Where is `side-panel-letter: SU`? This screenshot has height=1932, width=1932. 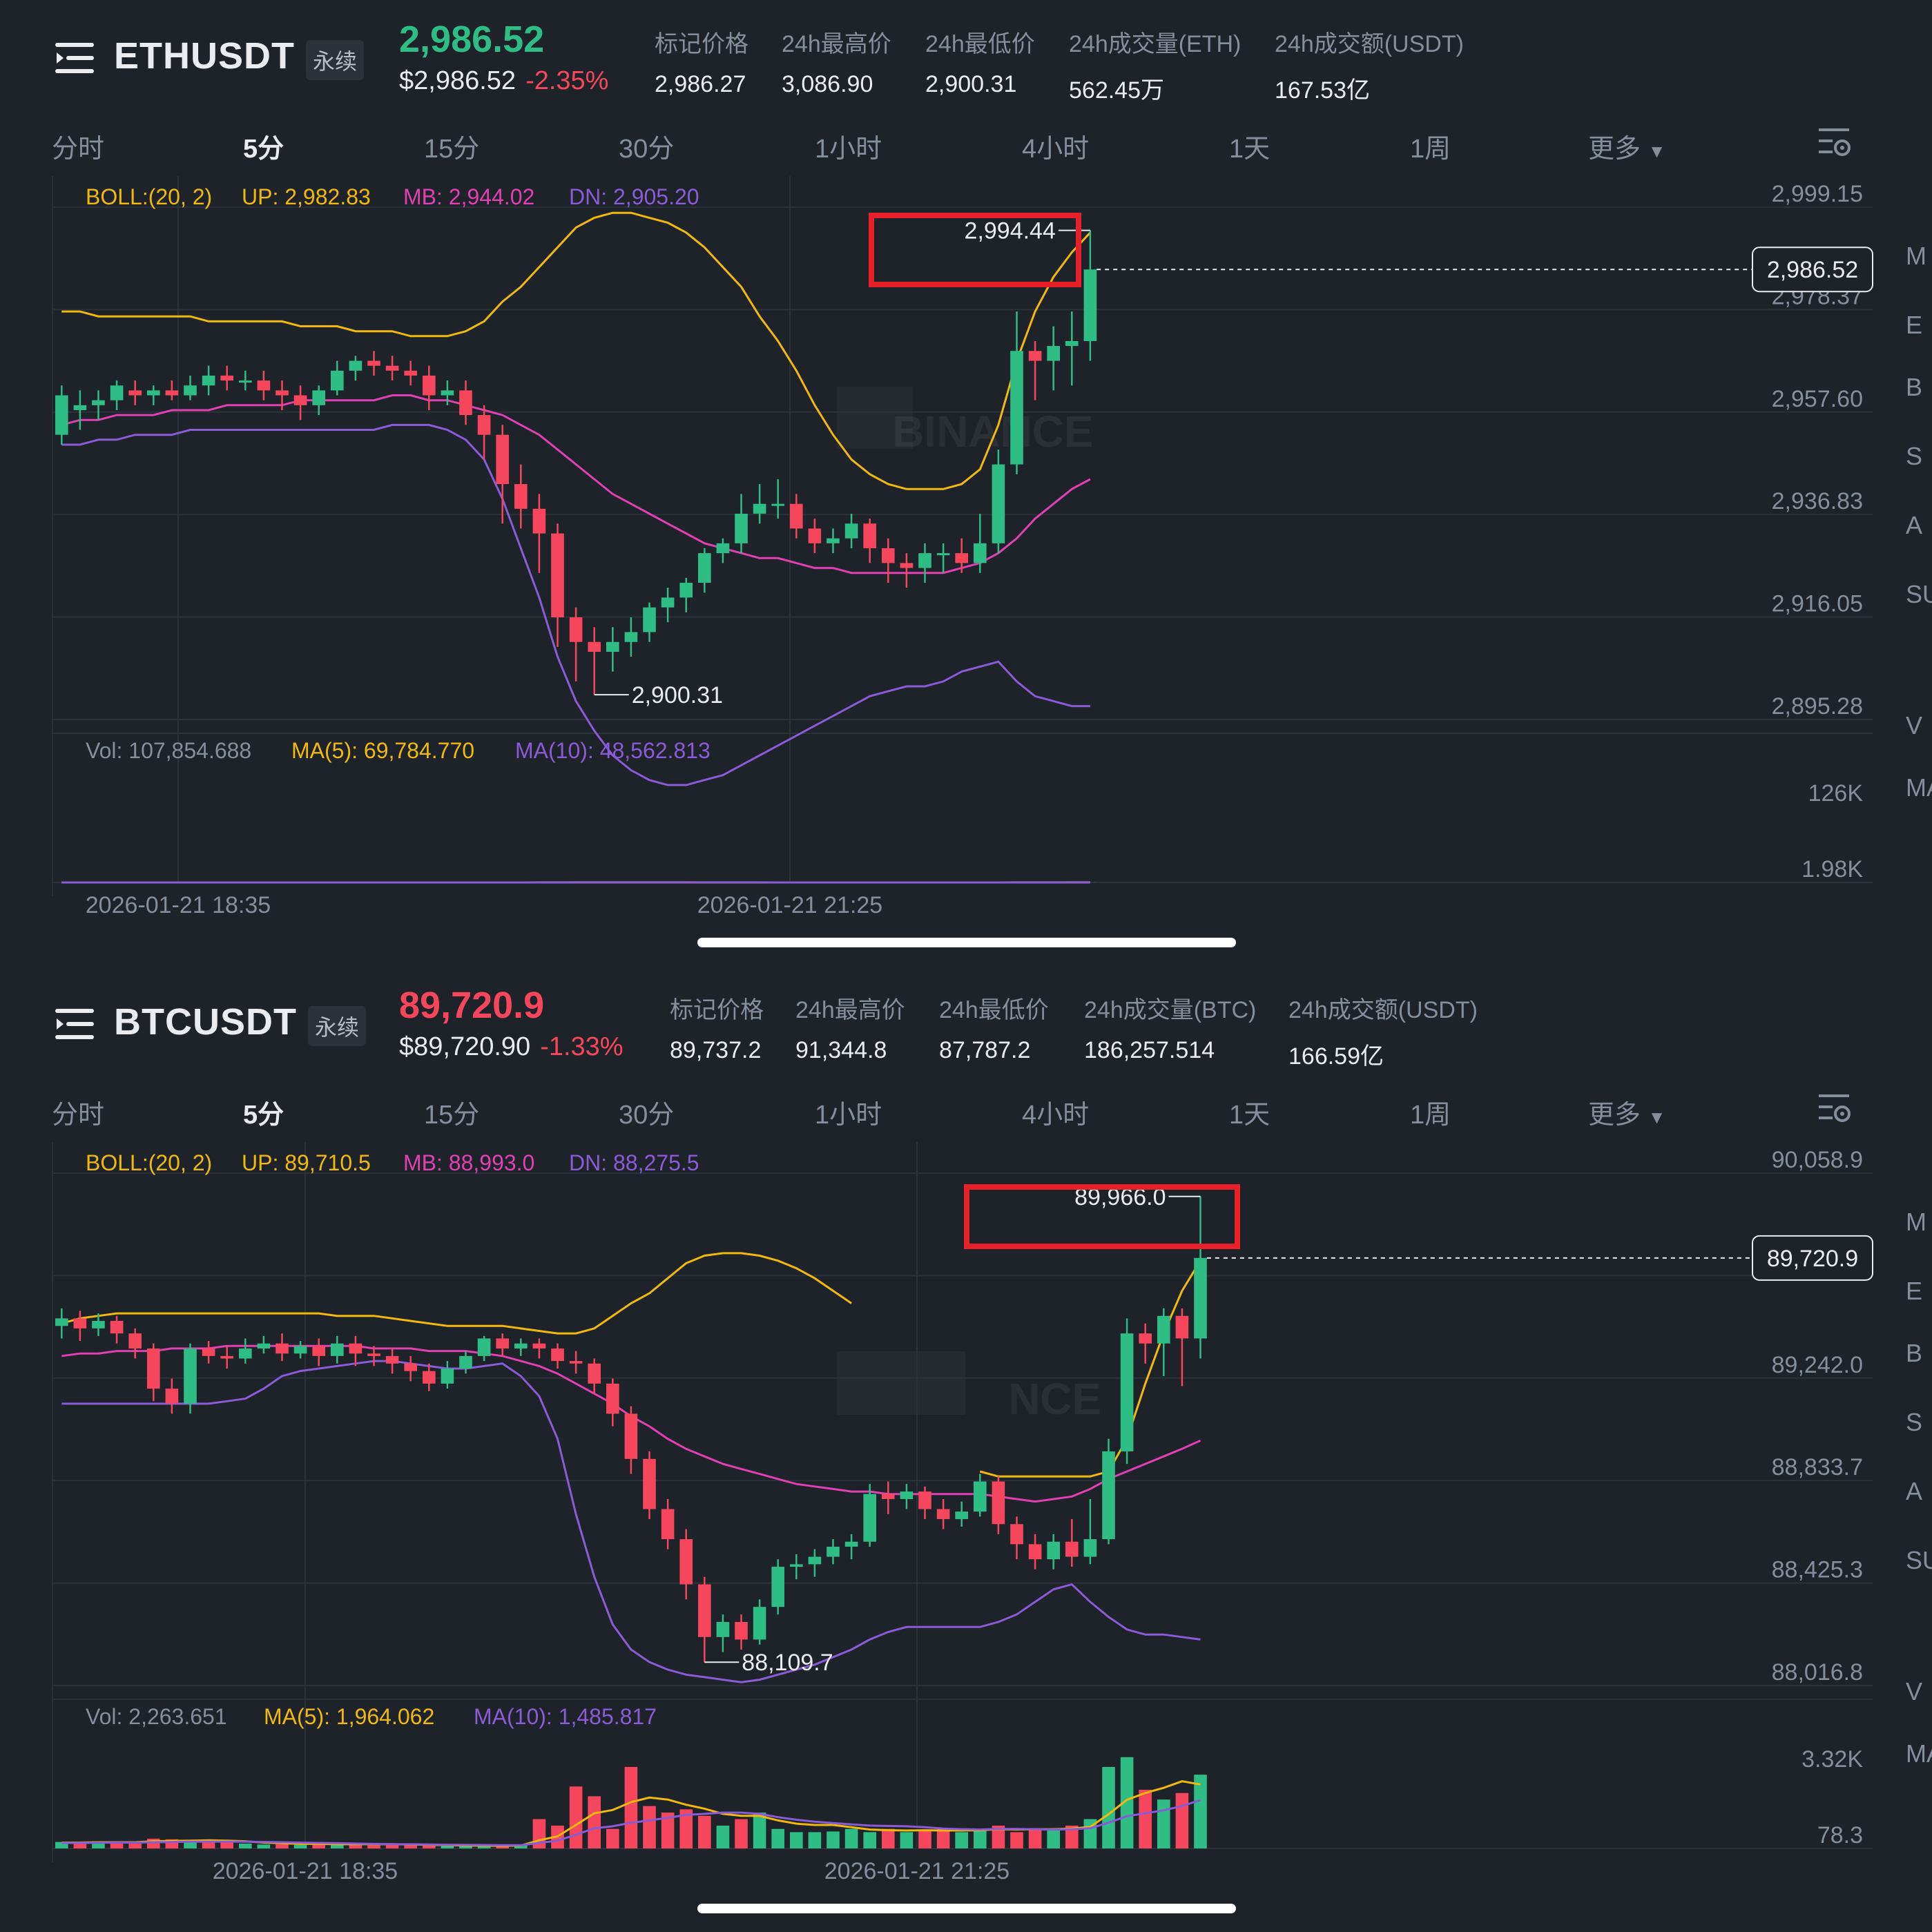 side-panel-letter: SU is located at coordinates (1919, 1560).